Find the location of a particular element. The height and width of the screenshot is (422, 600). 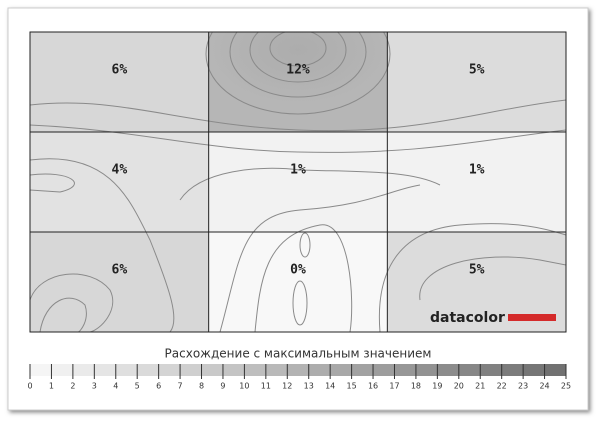

colorbar-tick-label: 1 is located at coordinates (51, 386).